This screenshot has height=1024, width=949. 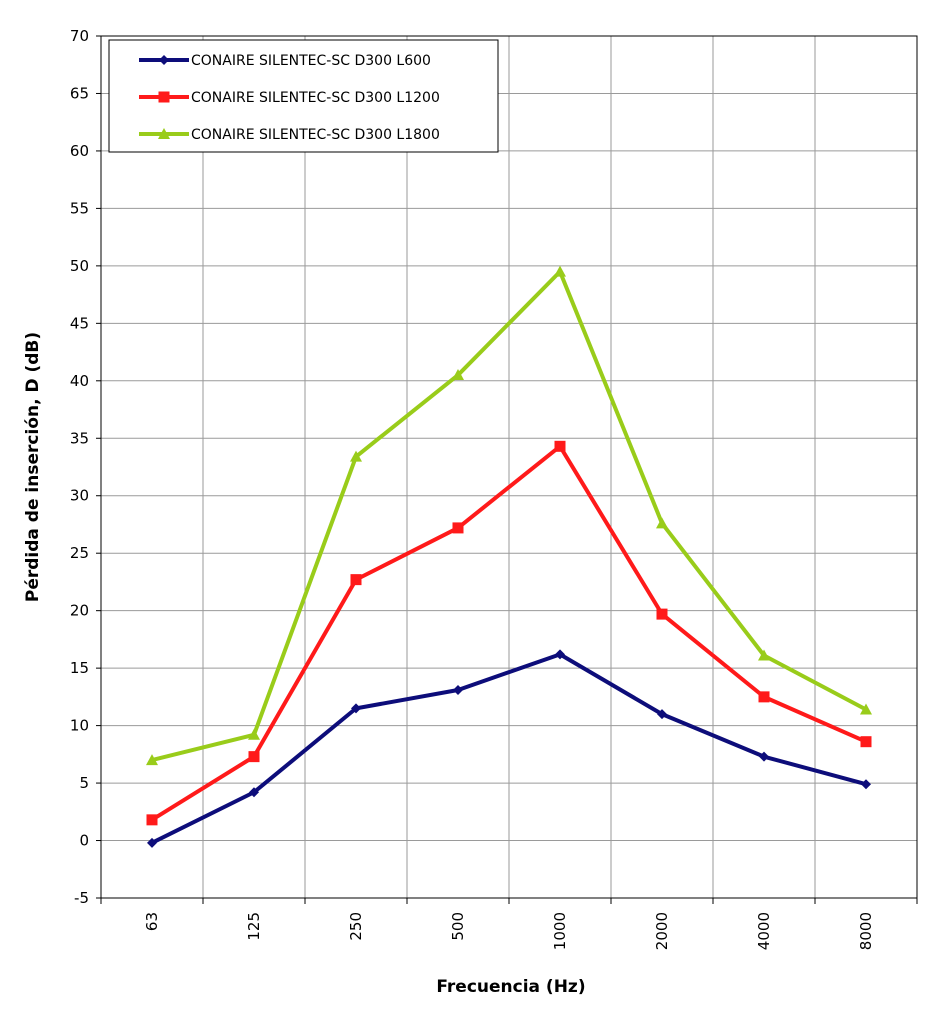 What do you see at coordinates (458, 926) in the screenshot?
I see `x-tick-label: 500` at bounding box center [458, 926].